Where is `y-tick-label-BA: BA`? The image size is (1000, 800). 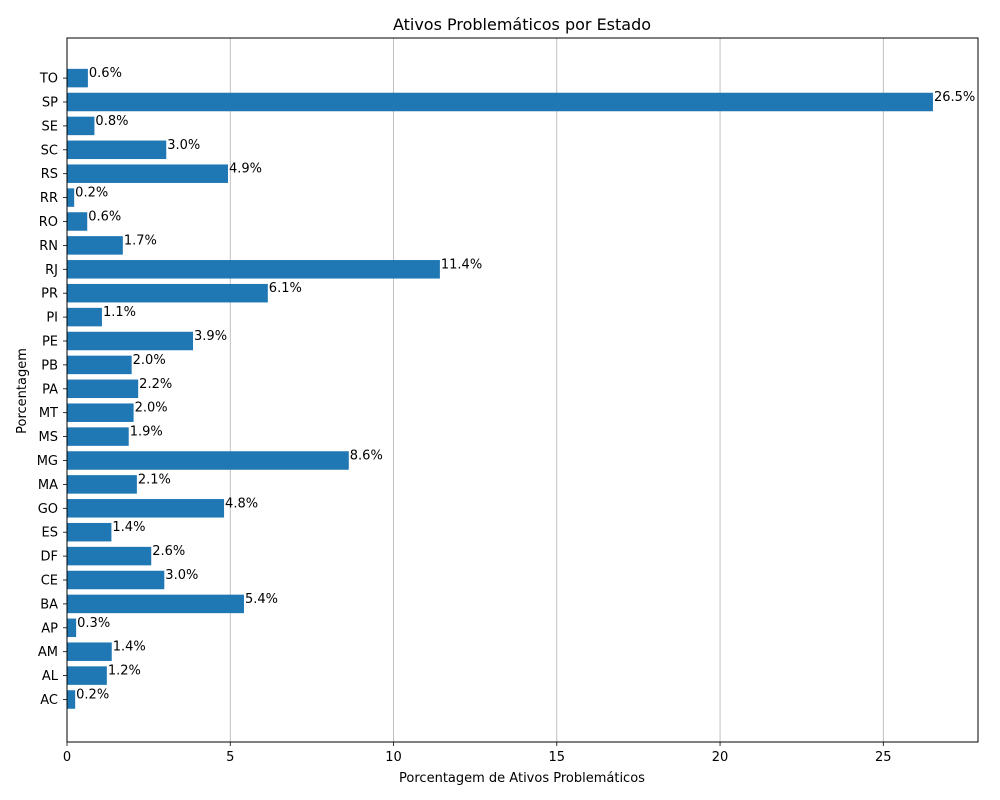 y-tick-label-BA: BA is located at coordinates (49, 604).